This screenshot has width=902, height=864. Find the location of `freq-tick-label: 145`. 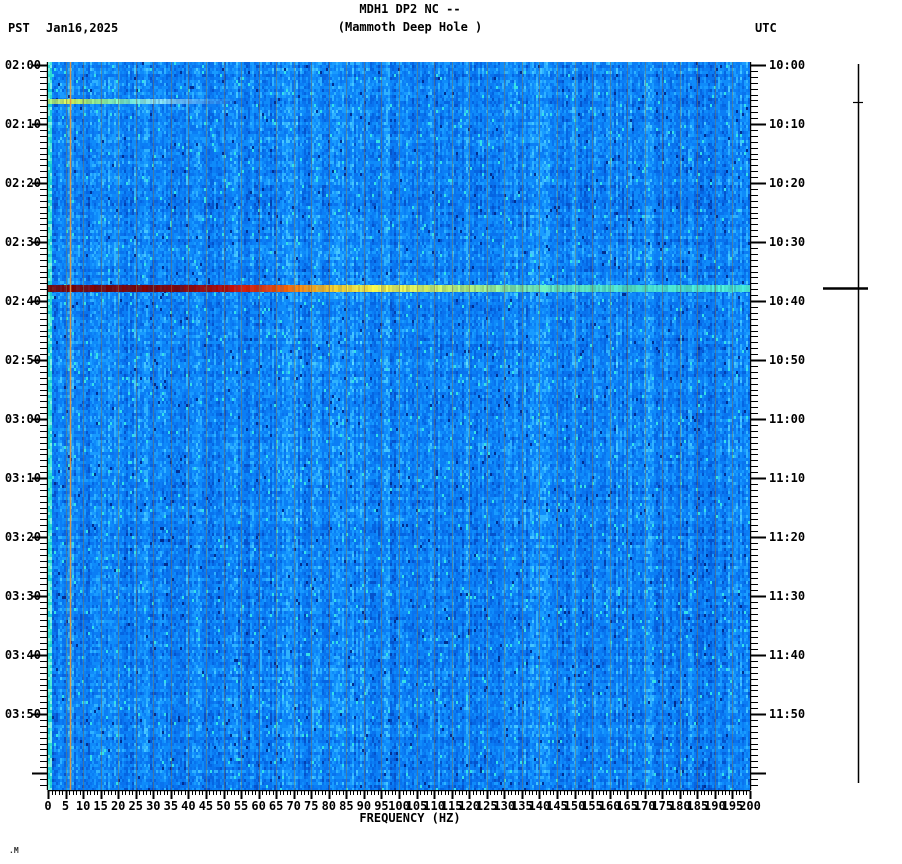

freq-tick-label: 145 is located at coordinates (557, 806).